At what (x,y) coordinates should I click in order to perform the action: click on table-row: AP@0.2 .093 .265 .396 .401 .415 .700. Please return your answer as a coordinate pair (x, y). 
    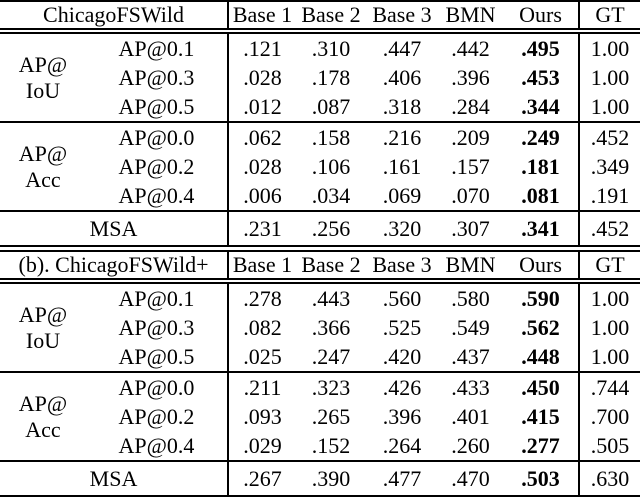
    Looking at the image, I should click on (320, 416).